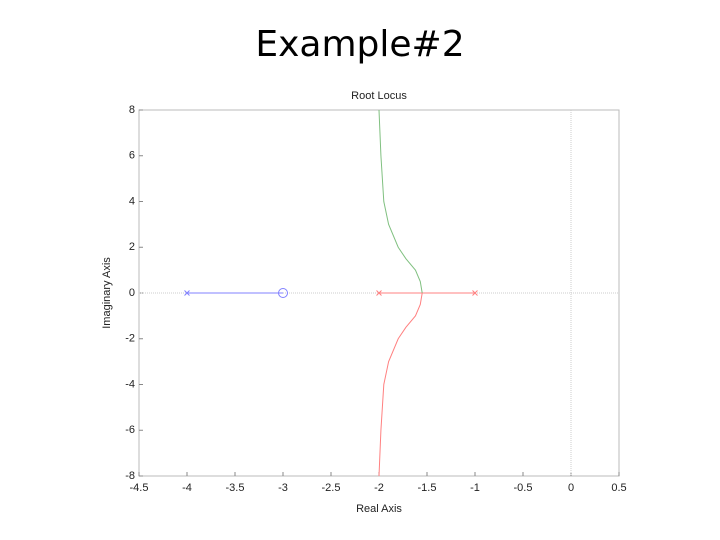  What do you see at coordinates (107, 293) in the screenshot?
I see `y-axis-label: Imaginary Axis` at bounding box center [107, 293].